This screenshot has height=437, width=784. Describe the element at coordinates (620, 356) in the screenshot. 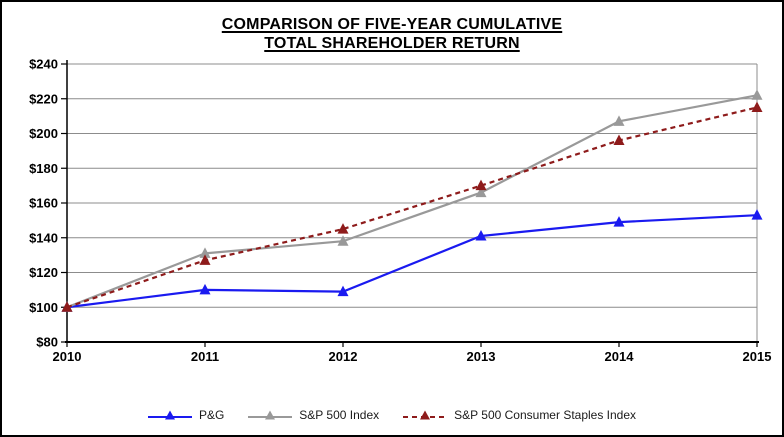

I see `x-tick-label: 2014` at that location.